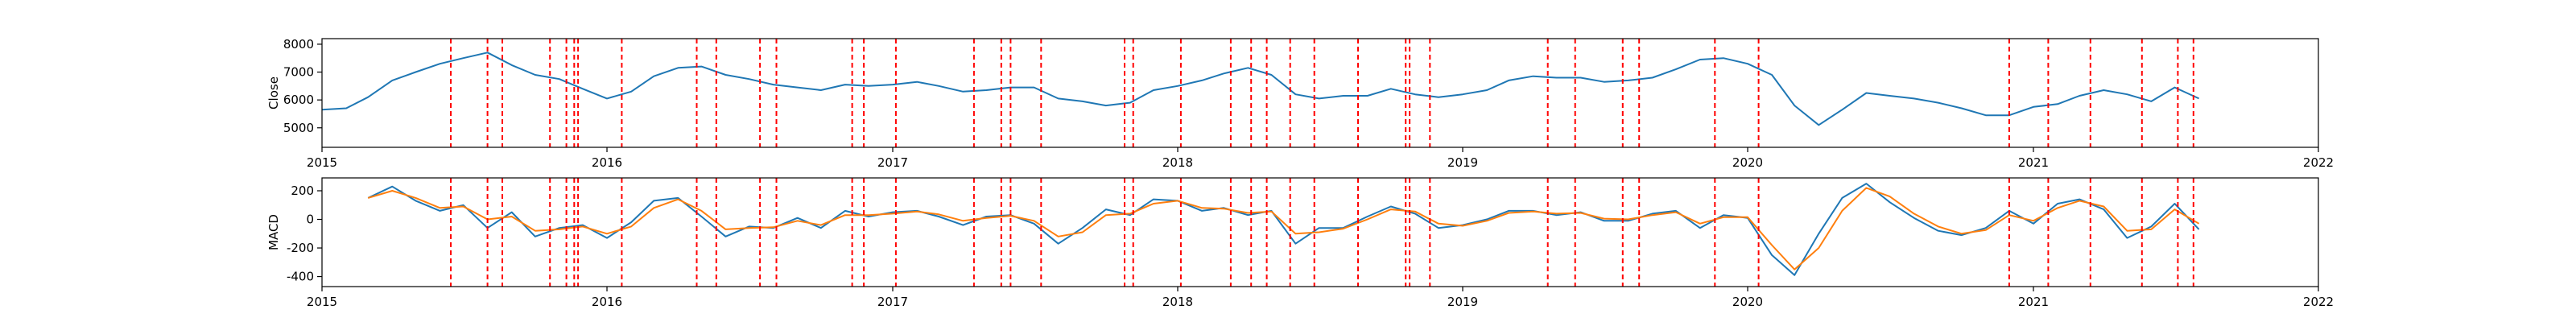 The height and width of the screenshot is (322, 2576). Describe the element at coordinates (298, 100) in the screenshot. I see `y-tick-label: 6000` at that location.